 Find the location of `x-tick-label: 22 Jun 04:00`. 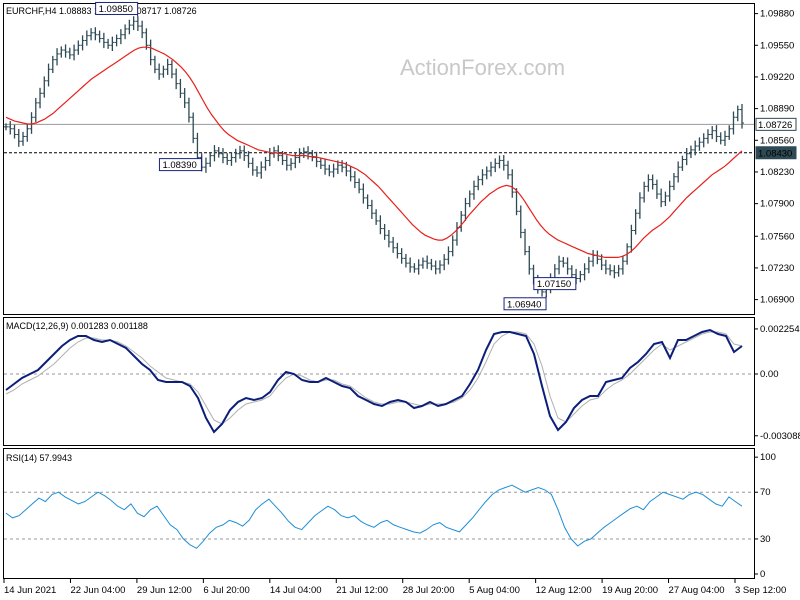

x-tick-label: 22 Jun 04:00 is located at coordinates (97, 590).